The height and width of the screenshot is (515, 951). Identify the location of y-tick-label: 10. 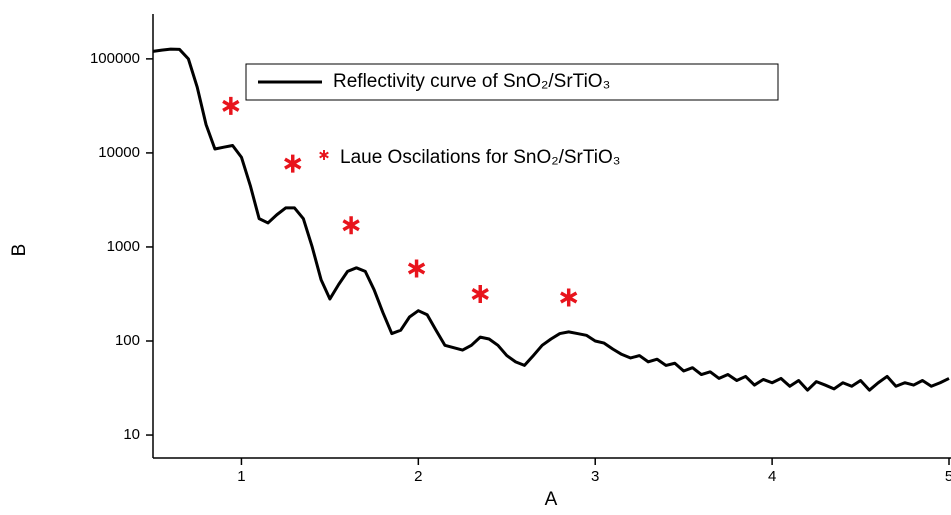
(131, 434).